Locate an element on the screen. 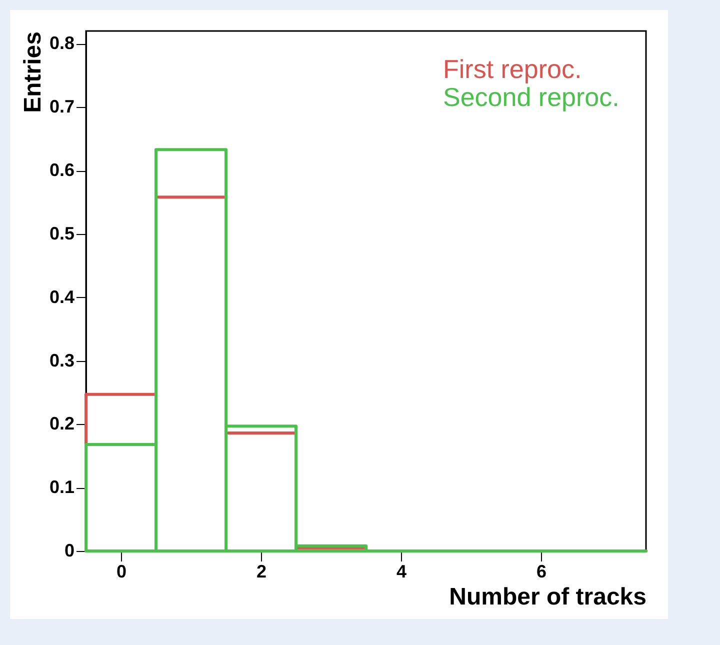 Image resolution: width=720 pixels, height=645 pixels. y-tick-label: 0.5 is located at coordinates (61, 233).